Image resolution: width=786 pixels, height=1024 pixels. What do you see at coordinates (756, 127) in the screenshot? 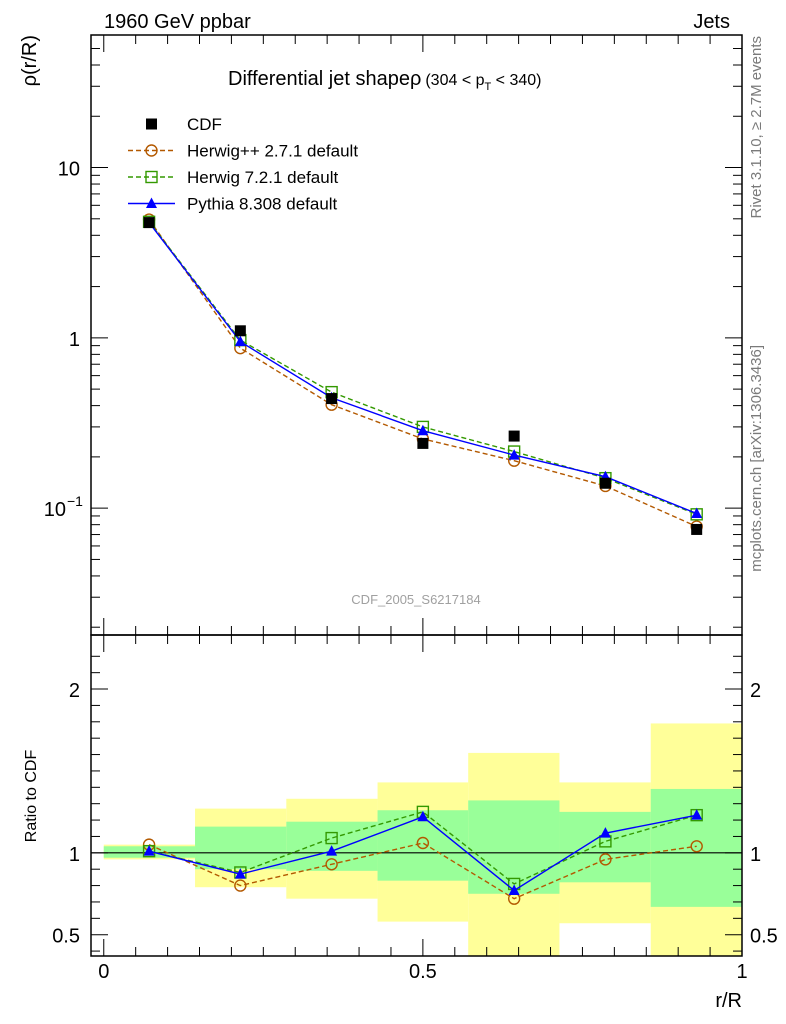
I see `rivet-version-label: Rivet 3.1.10, ≥ 2.7M events` at bounding box center [756, 127].